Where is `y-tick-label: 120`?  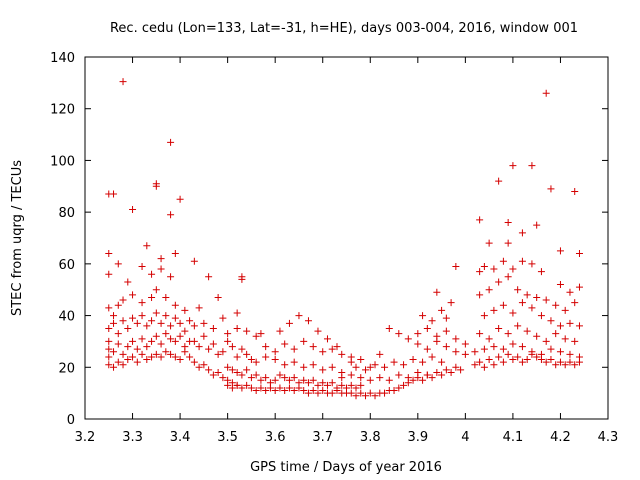
y-tick-label: 120 is located at coordinates (62, 110).